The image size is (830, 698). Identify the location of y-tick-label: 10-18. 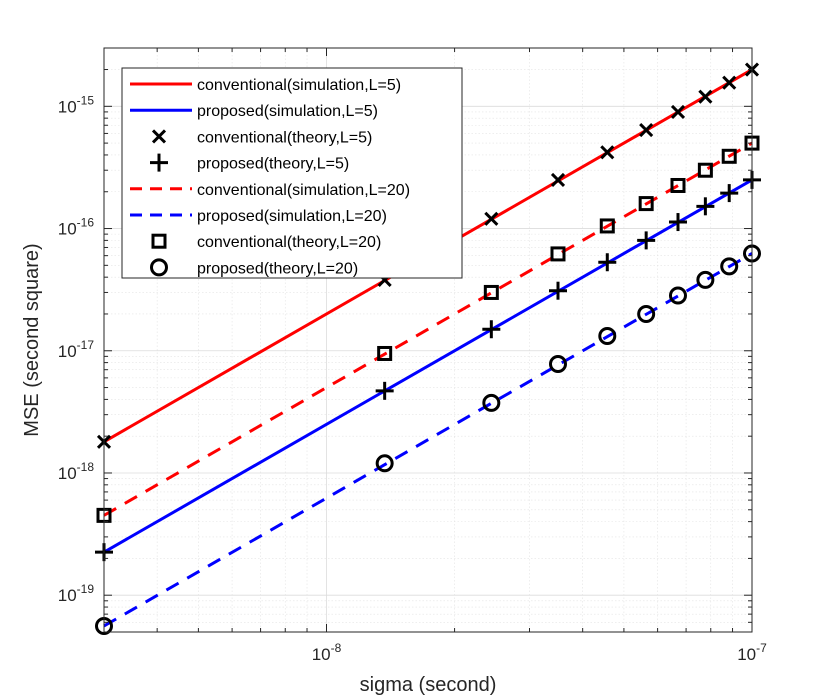
(76, 471).